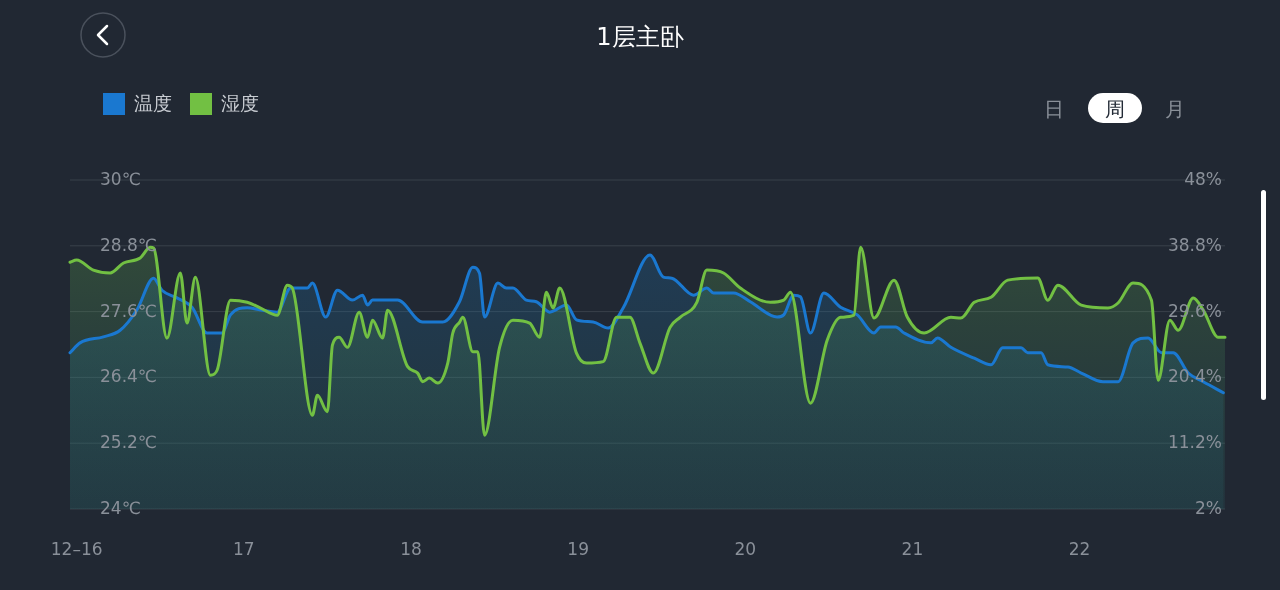 Image resolution: width=1280 pixels, height=590 pixels. I want to click on y-tick-label: 28.8℃, so click(128, 244).